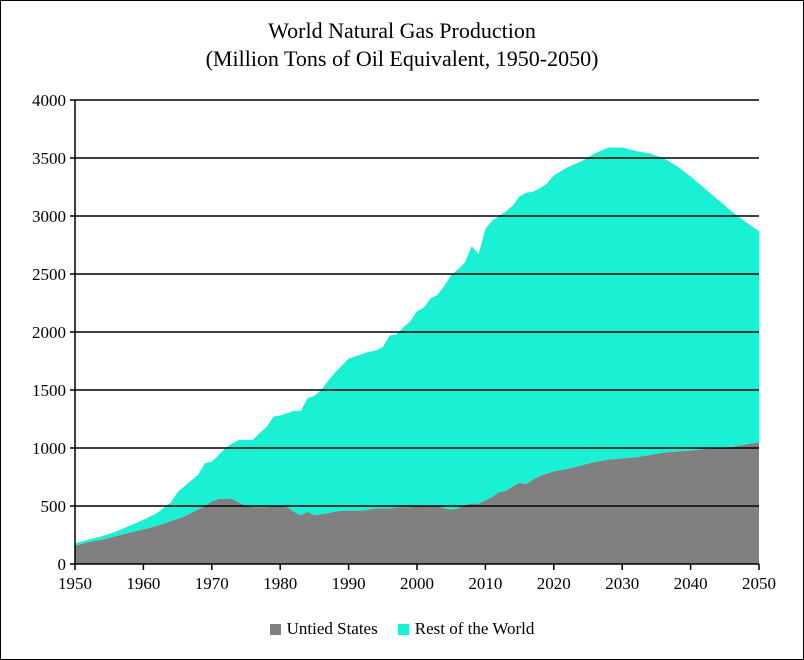 The height and width of the screenshot is (660, 804). Describe the element at coordinates (62, 564) in the screenshot. I see `y-tick-label-0: 0` at that location.